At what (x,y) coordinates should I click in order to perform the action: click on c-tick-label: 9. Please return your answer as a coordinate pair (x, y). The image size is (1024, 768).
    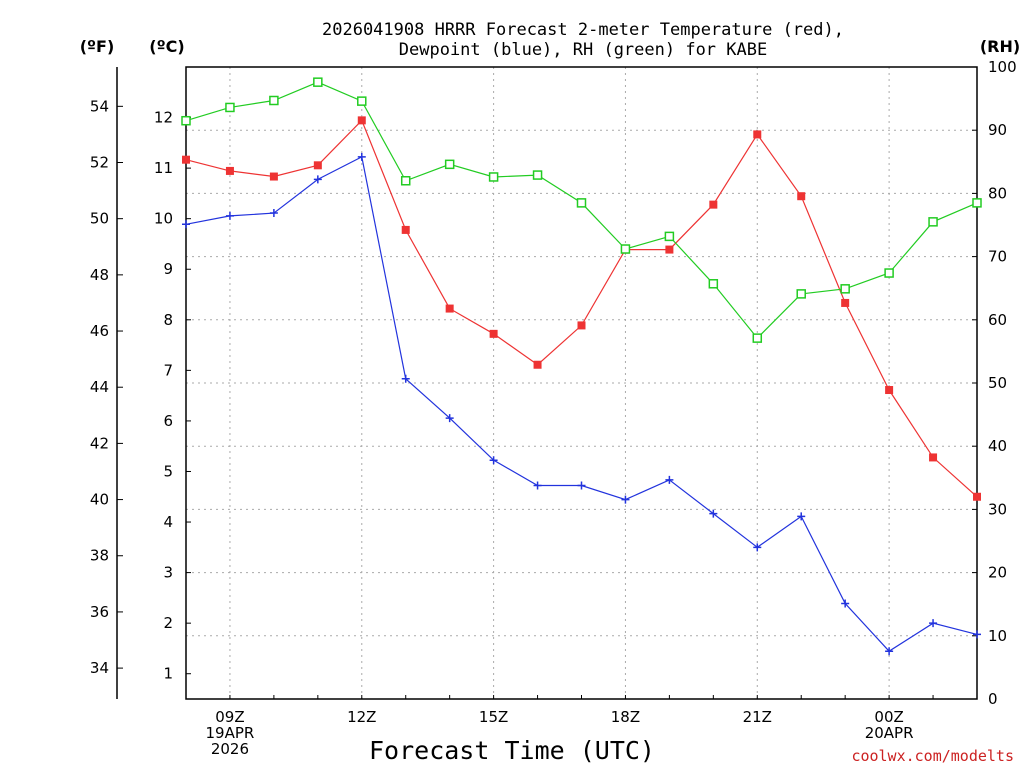
    Looking at the image, I should click on (168, 269).